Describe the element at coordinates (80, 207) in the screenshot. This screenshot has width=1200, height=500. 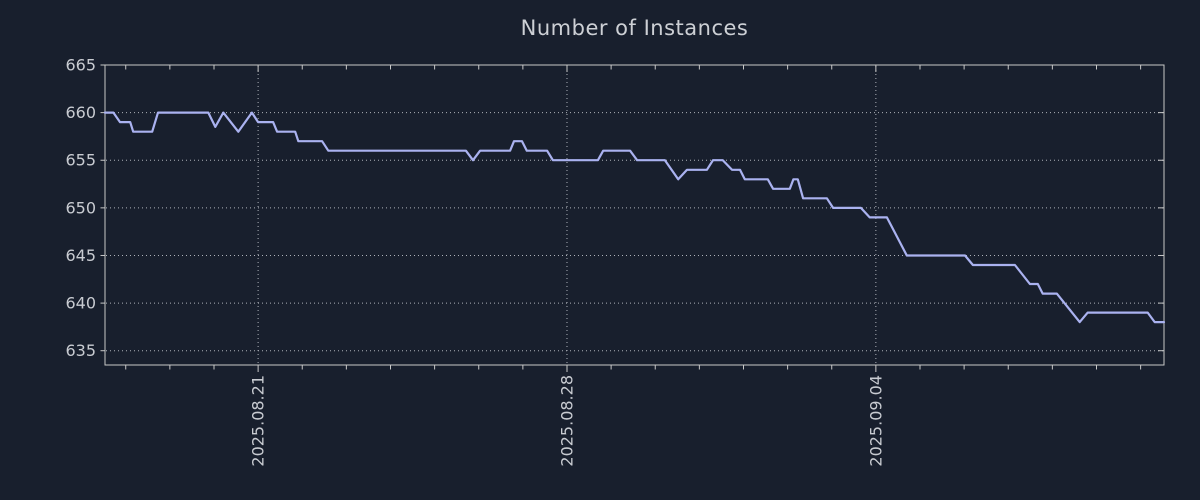
I see `y-tick-label: 650` at that location.